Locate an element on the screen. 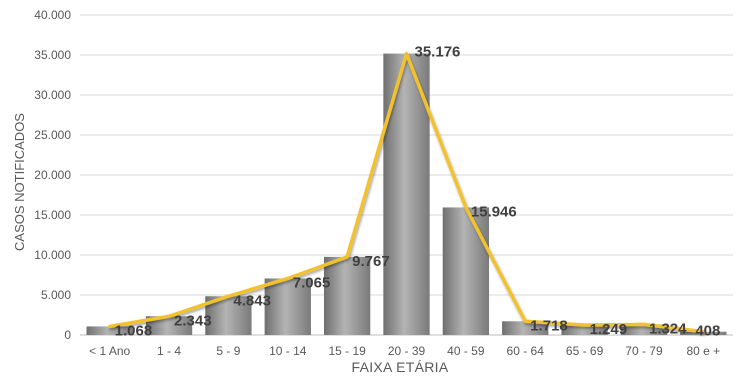  data-label: 1.718 is located at coordinates (549, 325).